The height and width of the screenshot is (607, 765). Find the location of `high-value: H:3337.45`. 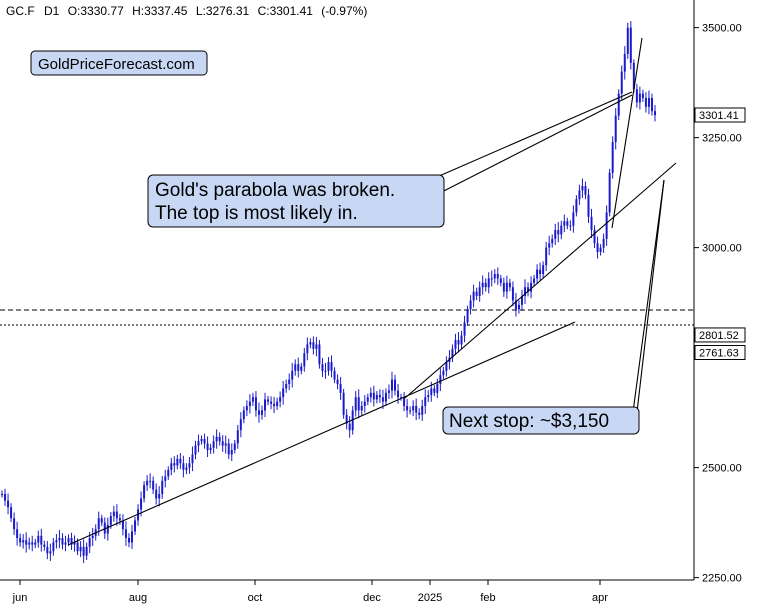

high-value: H:3337.45 is located at coordinates (160, 11).